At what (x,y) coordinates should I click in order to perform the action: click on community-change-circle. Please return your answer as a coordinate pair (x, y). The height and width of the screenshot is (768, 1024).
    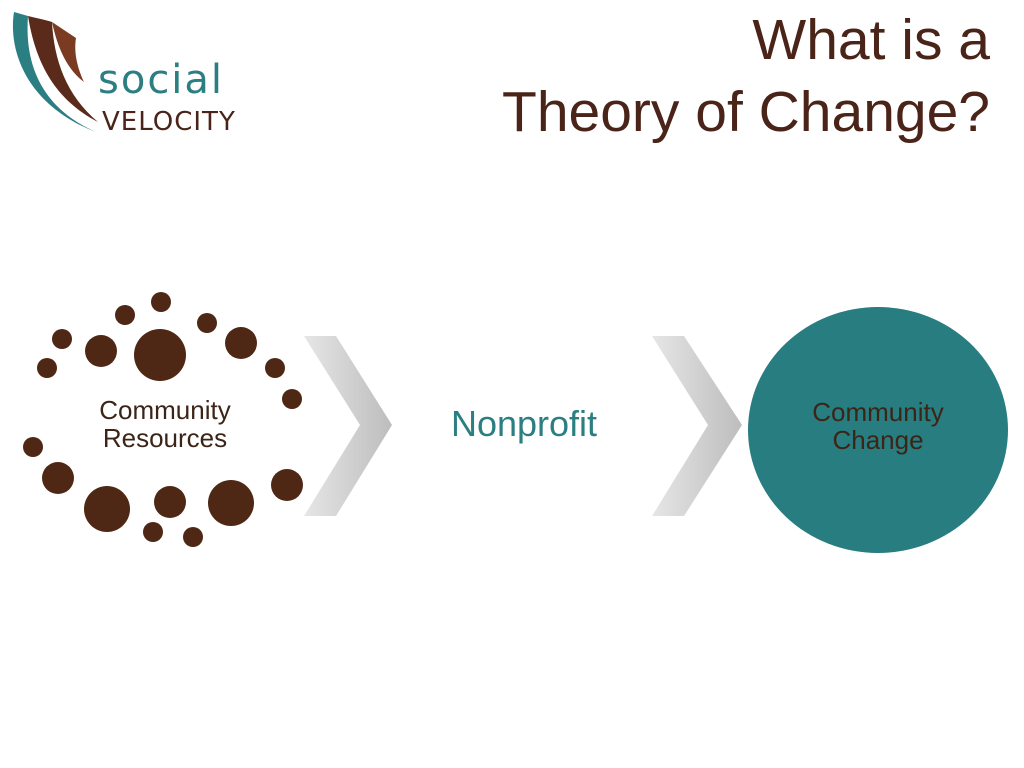
    Looking at the image, I should click on (878, 430).